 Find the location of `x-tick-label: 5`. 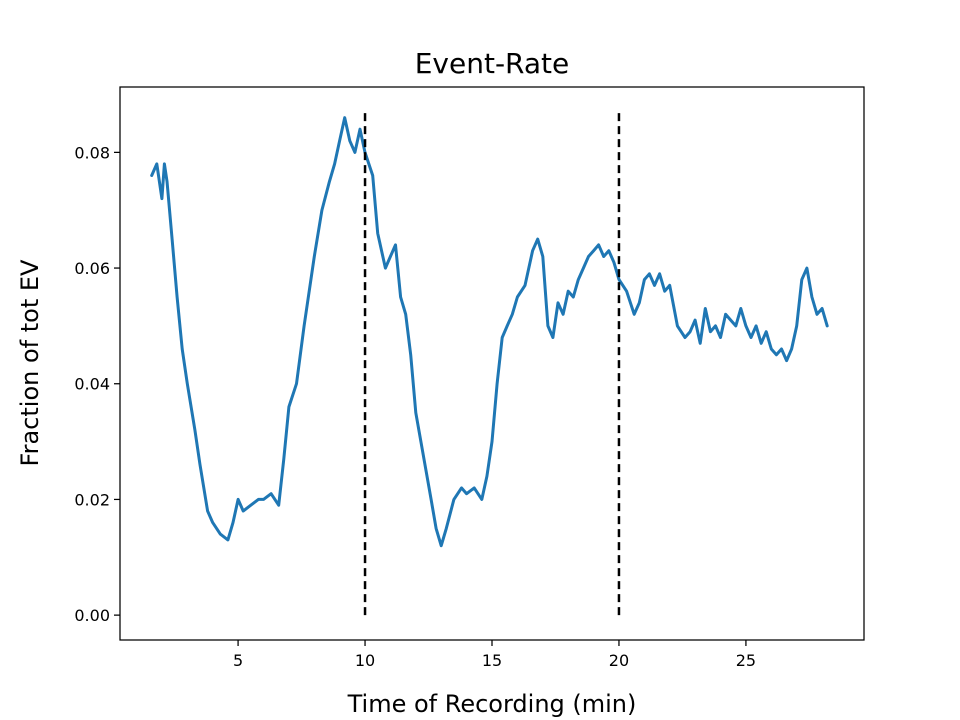

x-tick-label: 5 is located at coordinates (238, 660).